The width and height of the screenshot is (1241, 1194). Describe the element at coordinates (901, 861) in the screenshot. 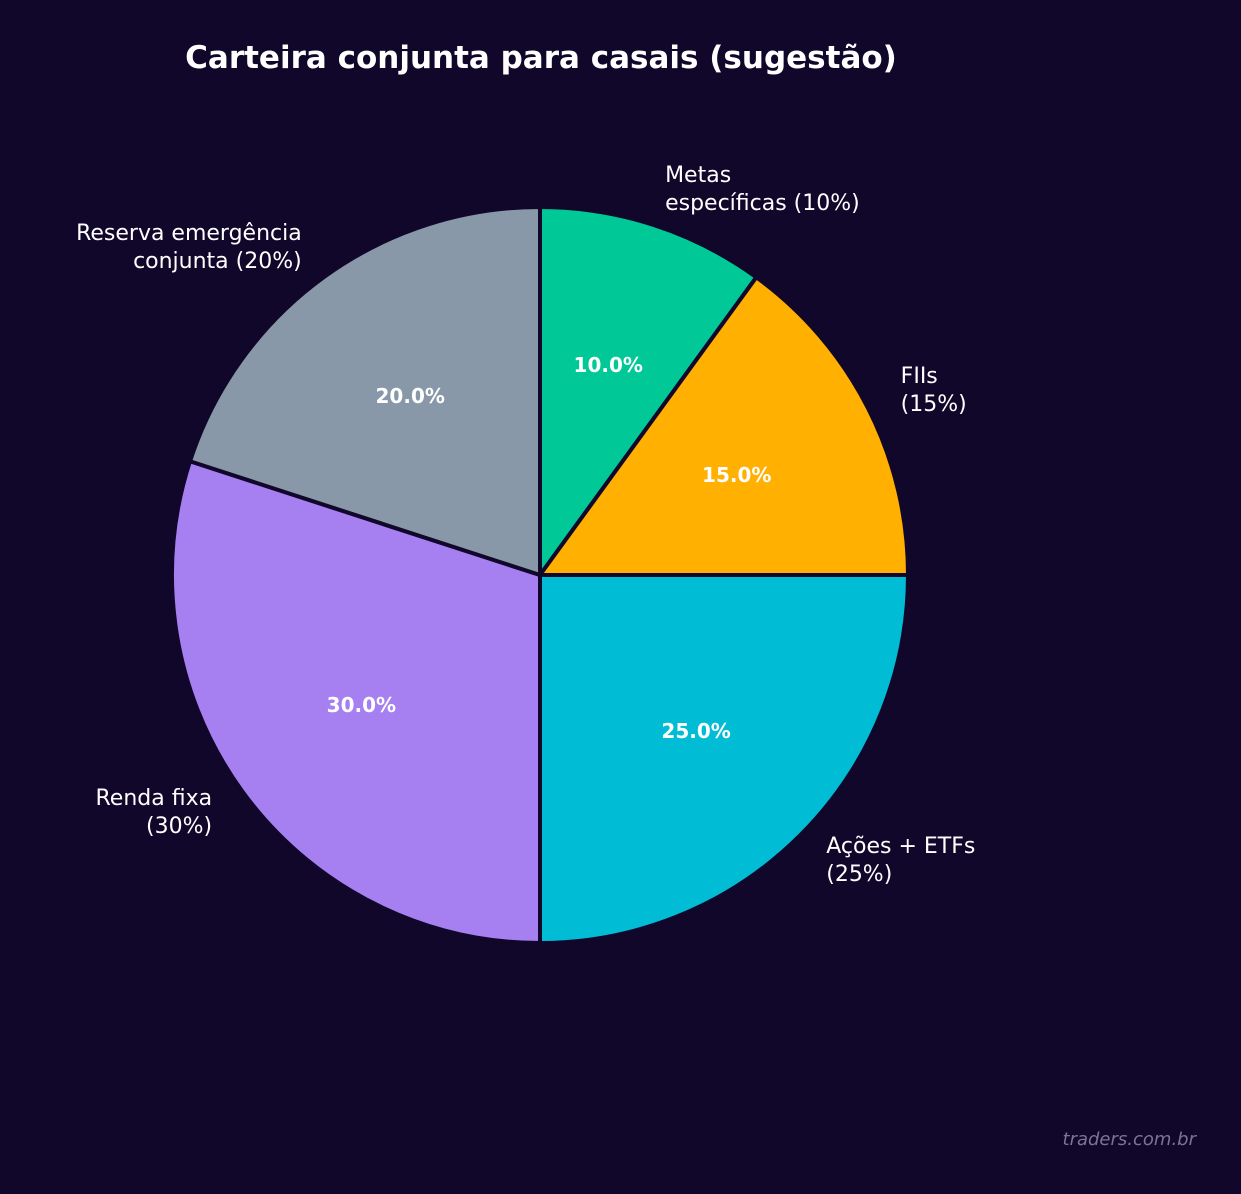

I see `slice-category-label: Ações + ETFs (25%)` at that location.